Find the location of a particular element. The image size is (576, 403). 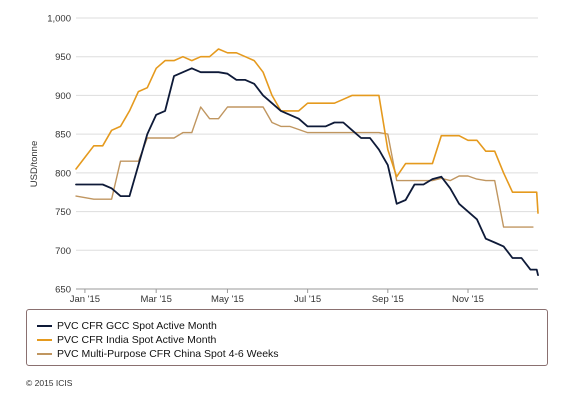

x-tick-label: Mar '15 is located at coordinates (155, 299).